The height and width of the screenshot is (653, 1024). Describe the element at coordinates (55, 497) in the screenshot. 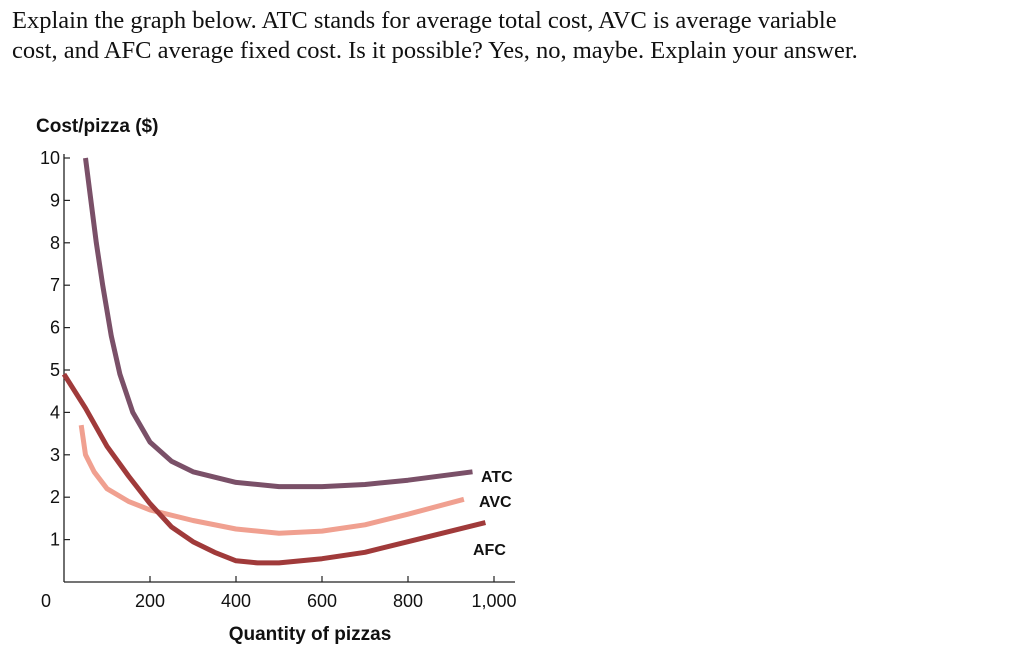

I see `y-tick-label: 2` at that location.